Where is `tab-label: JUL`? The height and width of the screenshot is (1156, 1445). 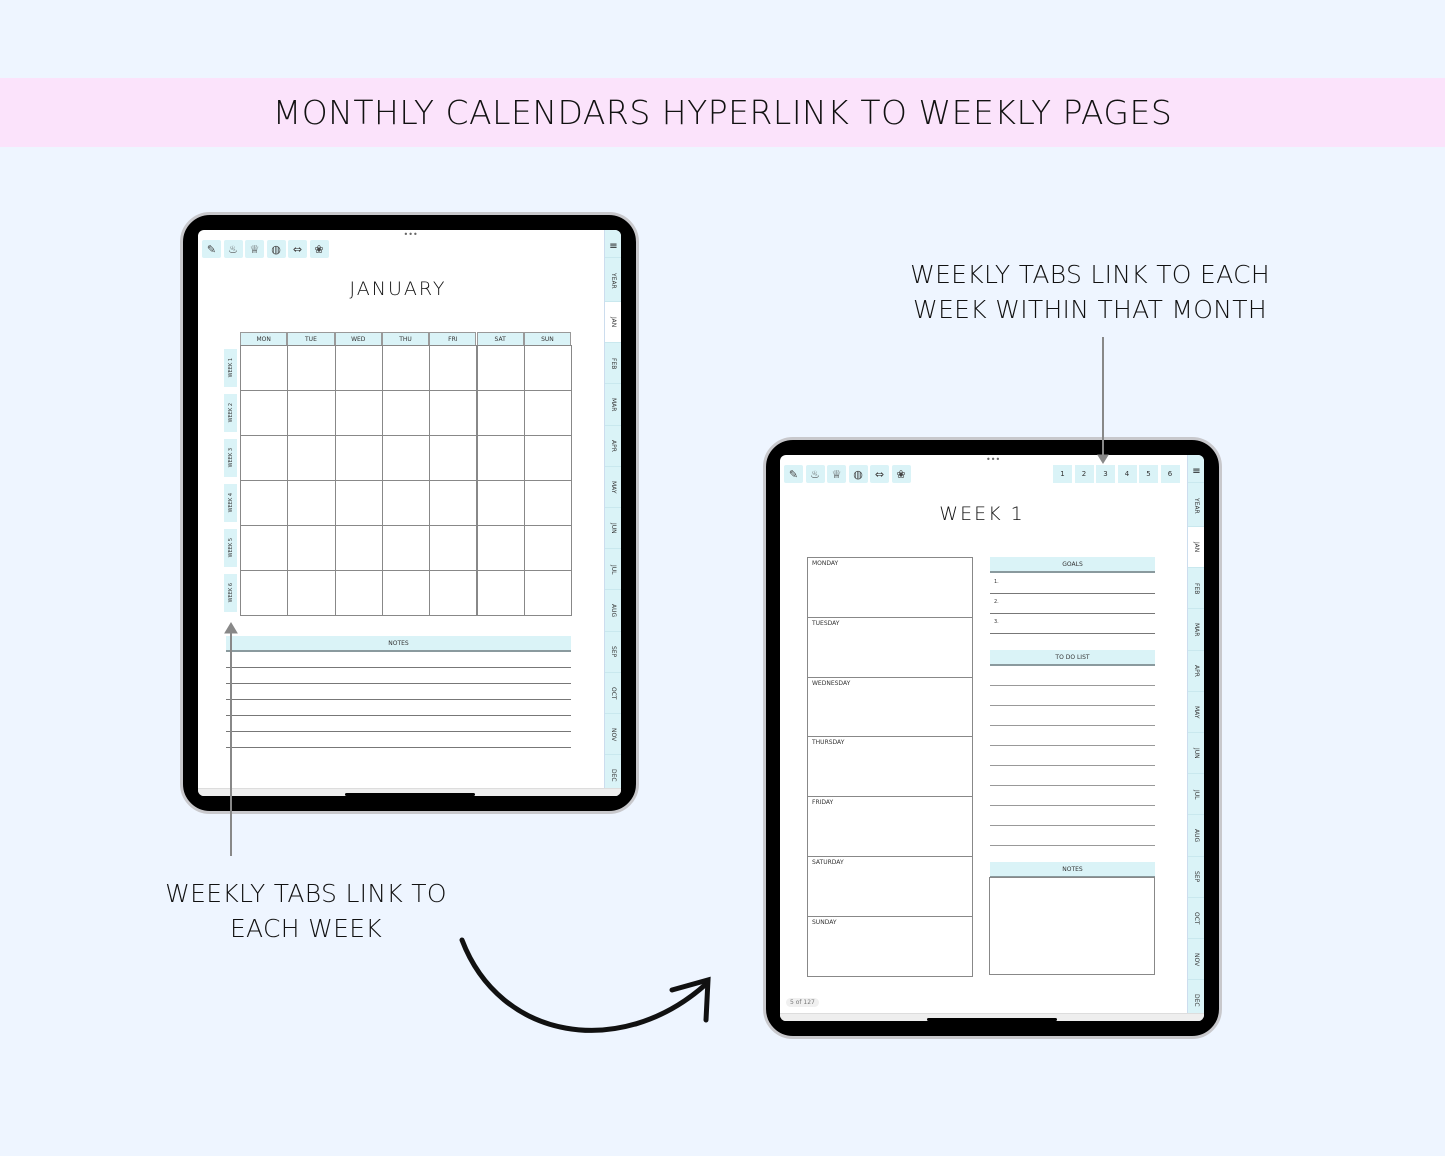
tab-label: JUL is located at coordinates (1196, 794).